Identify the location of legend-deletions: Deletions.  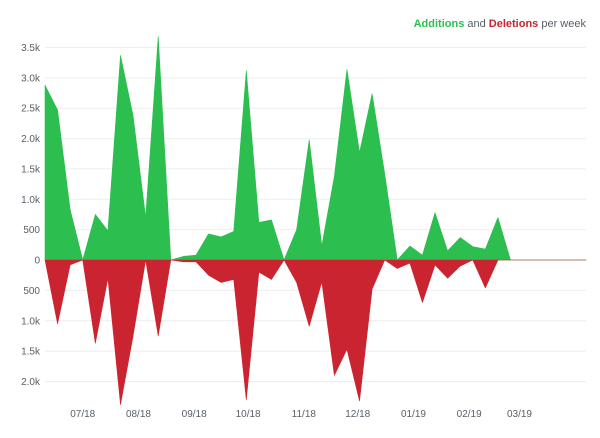
(513, 24).